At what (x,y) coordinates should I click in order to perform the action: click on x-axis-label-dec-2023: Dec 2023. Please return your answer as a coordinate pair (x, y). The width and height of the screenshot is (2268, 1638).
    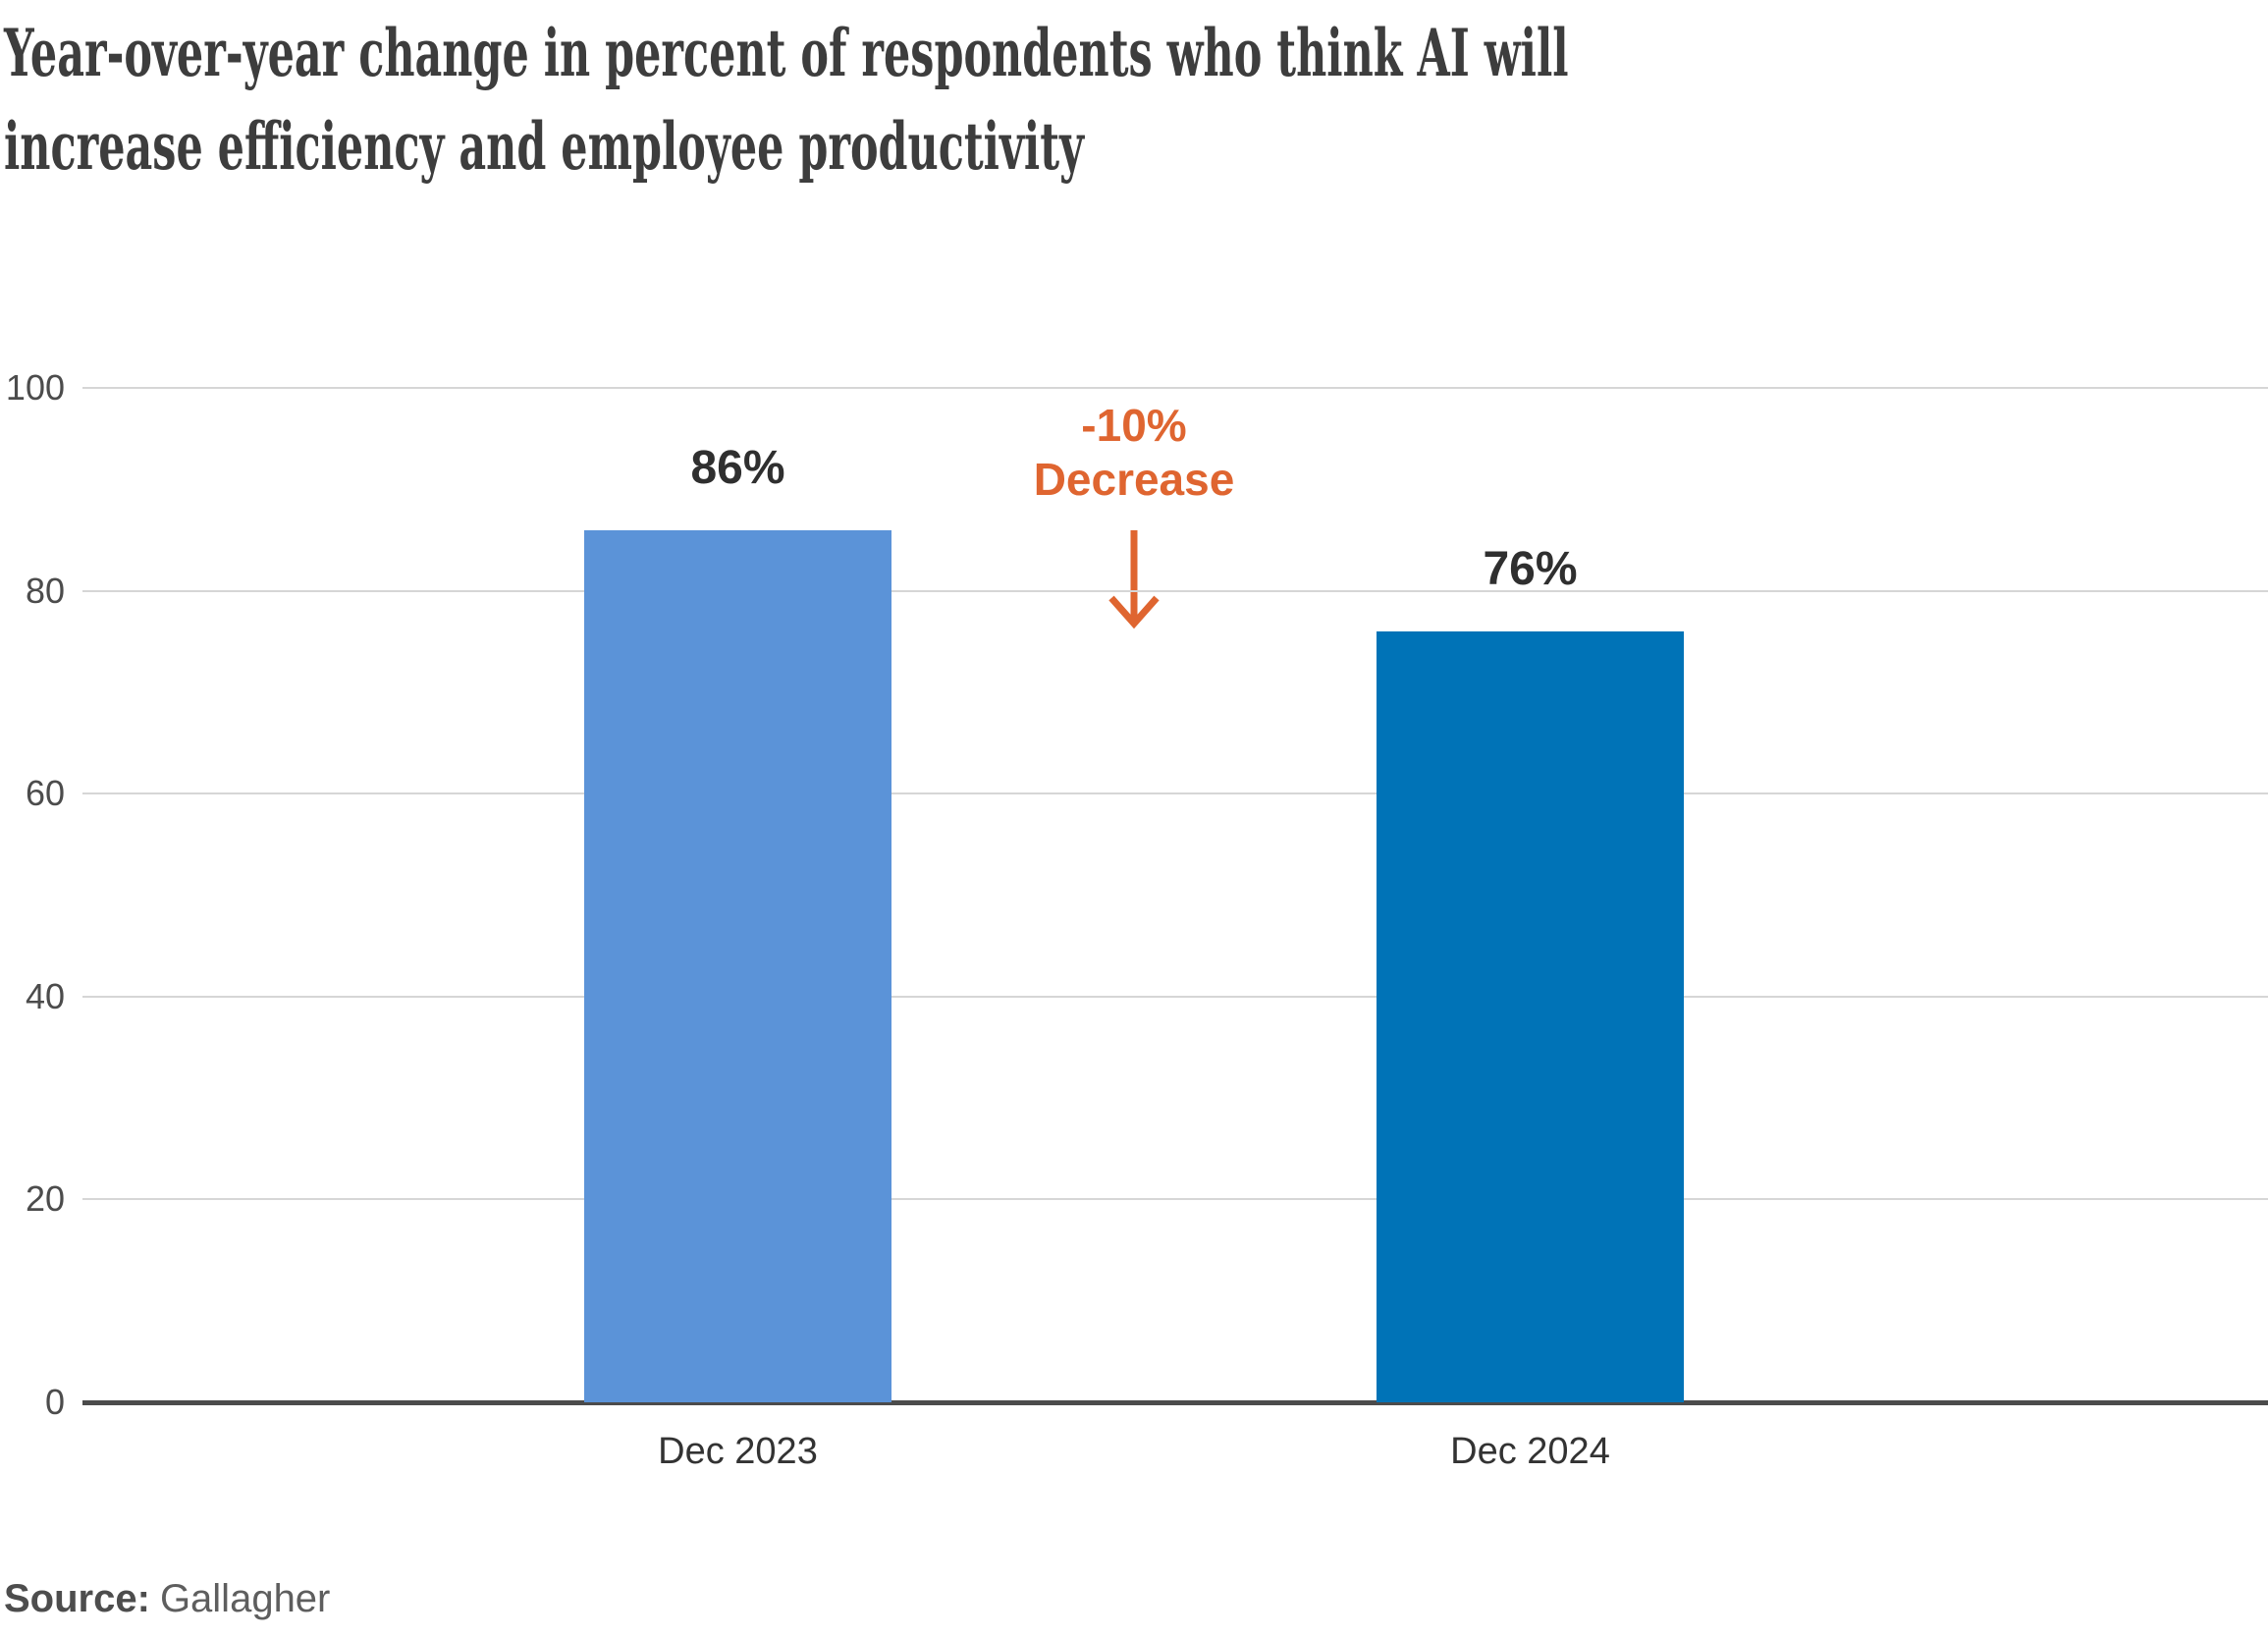
    Looking at the image, I should click on (738, 1451).